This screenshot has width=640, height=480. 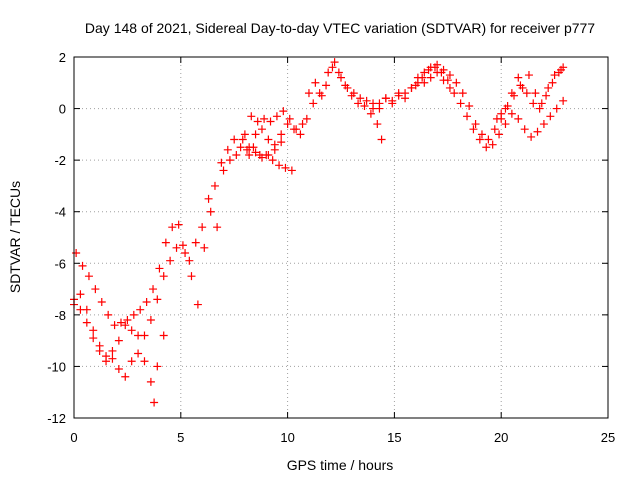 What do you see at coordinates (501, 437) in the screenshot?
I see `x-tick-label: 20` at bounding box center [501, 437].